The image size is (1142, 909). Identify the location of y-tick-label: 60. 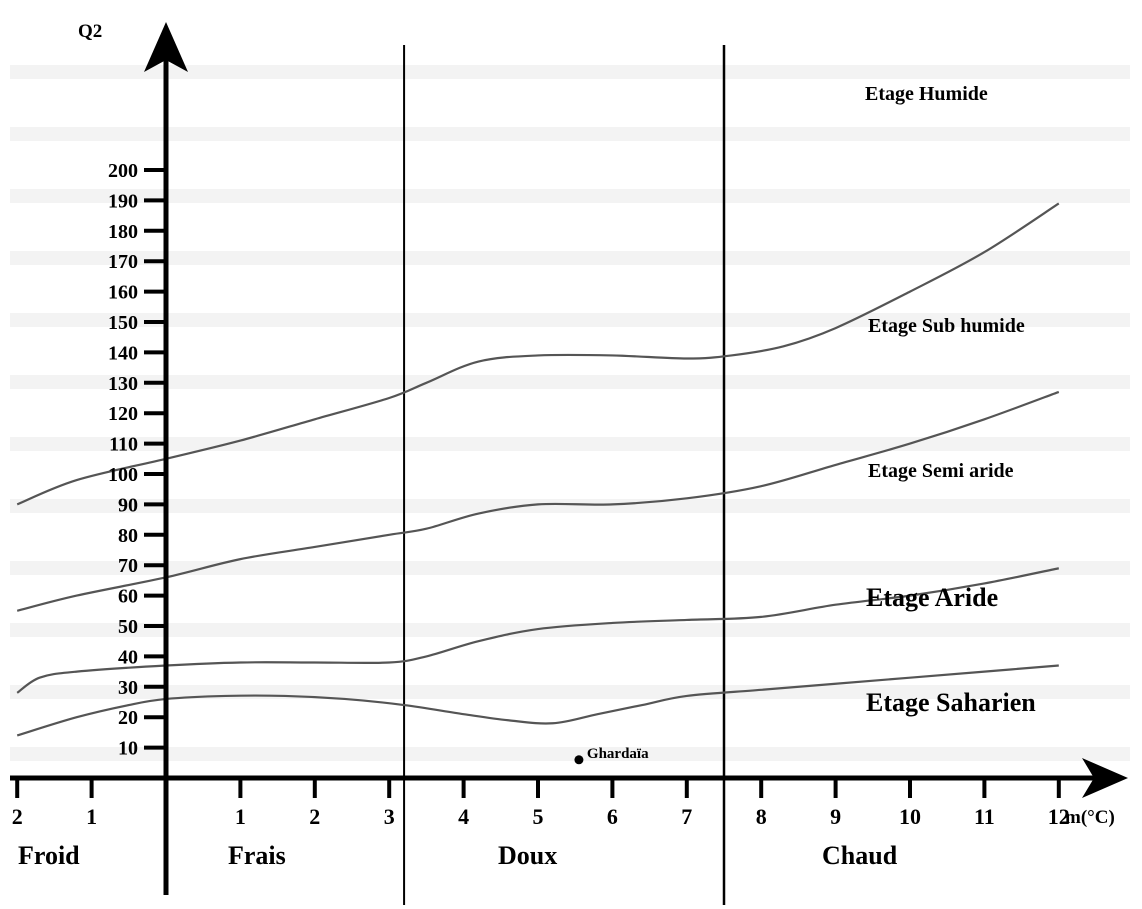
(128, 597).